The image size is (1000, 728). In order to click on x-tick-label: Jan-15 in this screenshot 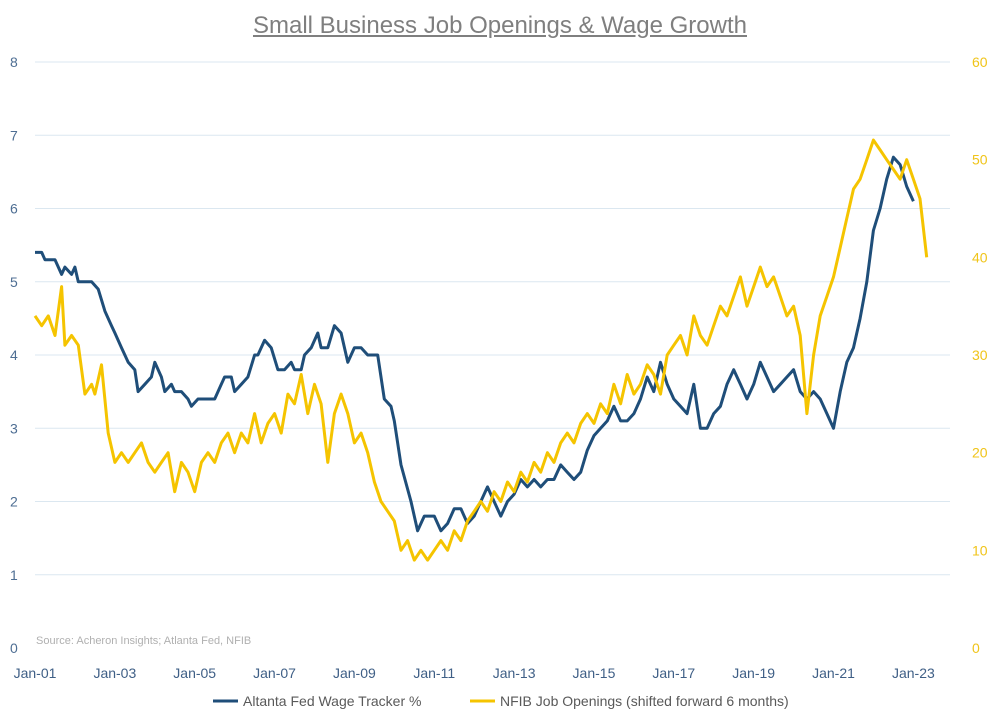, I will do `click(594, 673)`.